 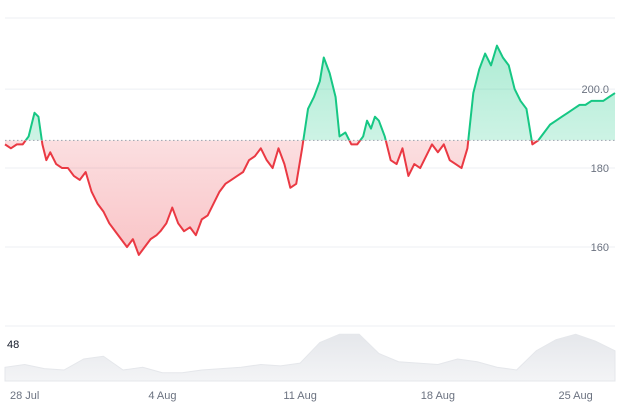 I want to click on x-axis-ticks: 28 Jul 4 Aug 11 Aug 18 Aug 25 Aug, so click(x=301, y=396).